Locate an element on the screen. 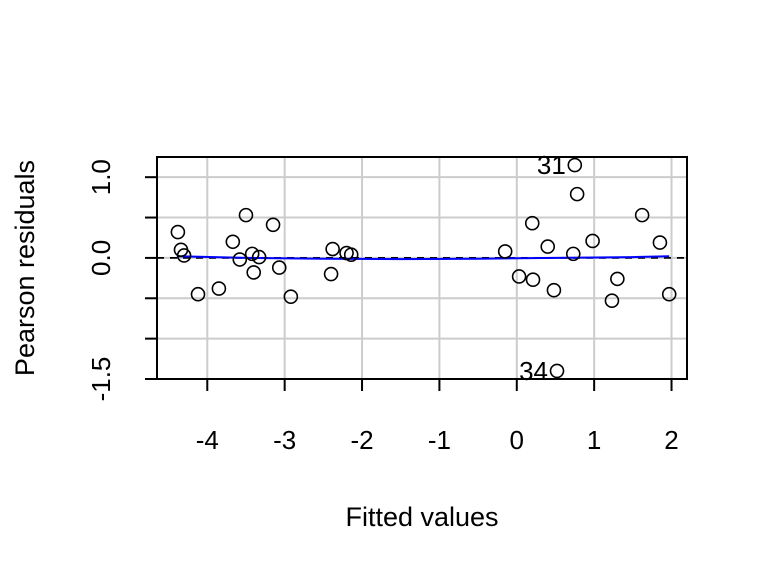  x-tick-label: 1 is located at coordinates (594, 440).